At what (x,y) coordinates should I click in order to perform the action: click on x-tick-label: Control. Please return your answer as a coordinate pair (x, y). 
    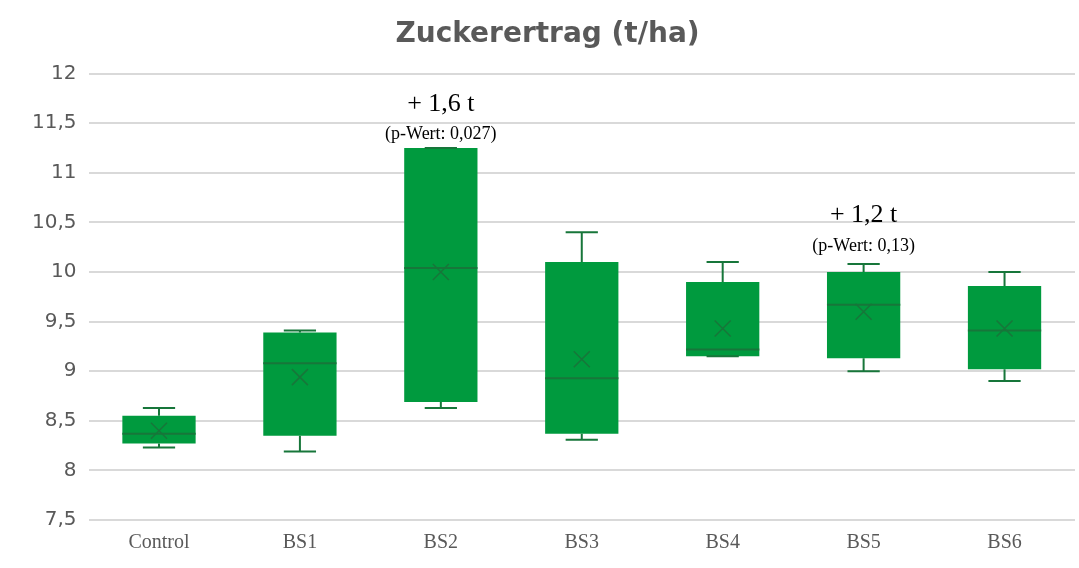
    Looking at the image, I should click on (159, 541).